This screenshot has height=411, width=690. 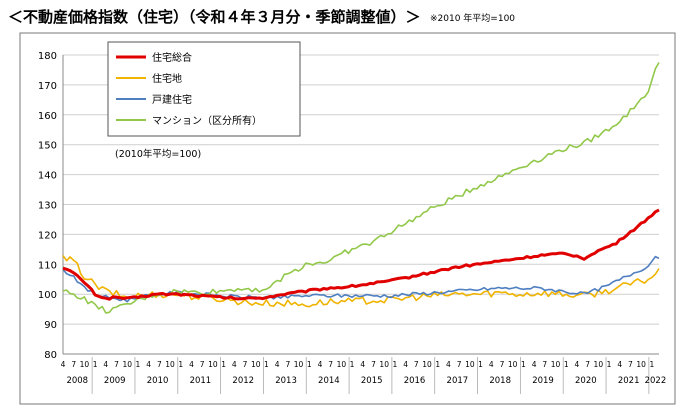 I want to click on y-tick-label: 140, so click(x=47, y=176).